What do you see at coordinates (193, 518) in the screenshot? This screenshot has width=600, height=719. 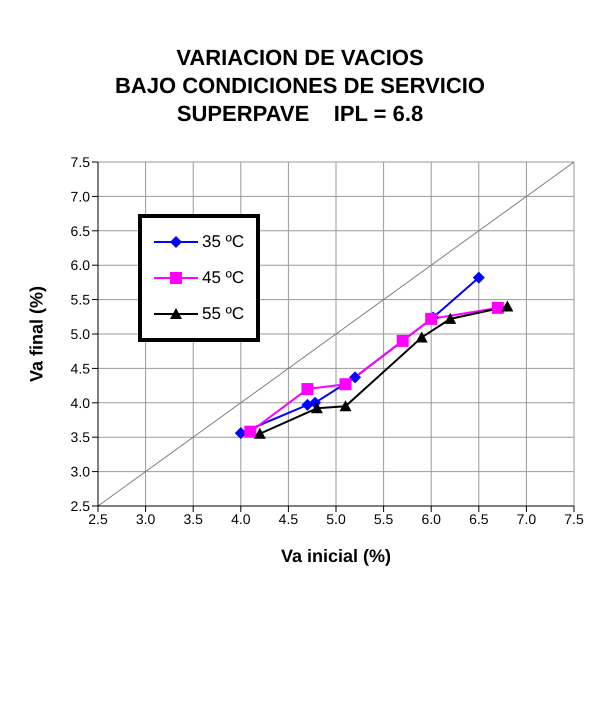 I see `x-tick-label: 3.5` at bounding box center [193, 518].